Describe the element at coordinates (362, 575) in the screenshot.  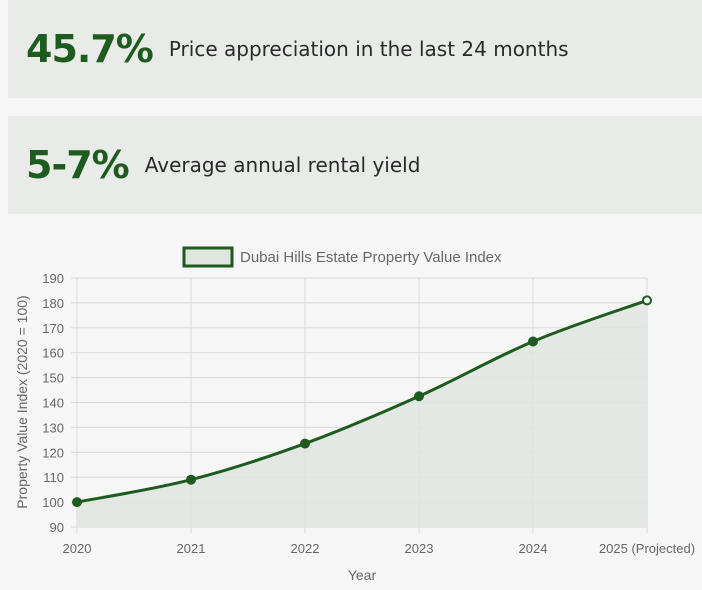
I see `x-axis-label: Year` at that location.